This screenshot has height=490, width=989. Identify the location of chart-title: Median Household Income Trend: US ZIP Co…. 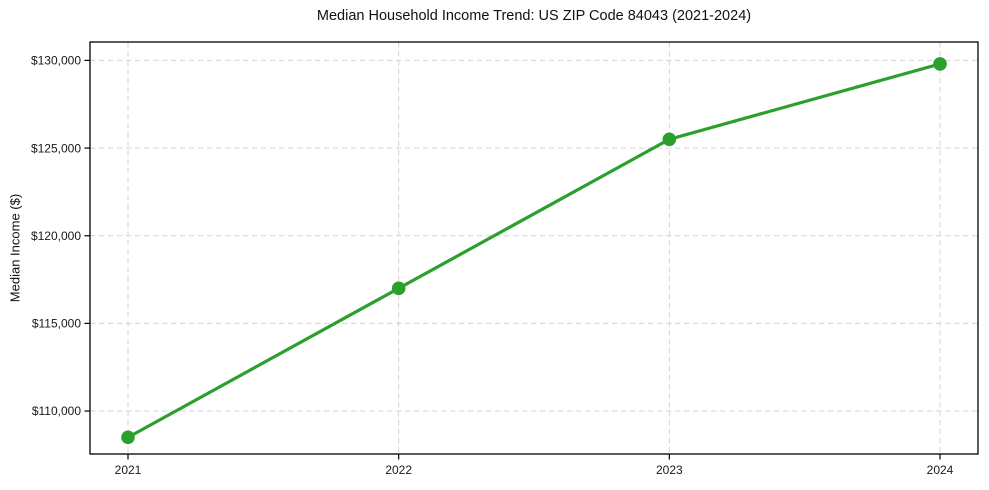
(534, 16).